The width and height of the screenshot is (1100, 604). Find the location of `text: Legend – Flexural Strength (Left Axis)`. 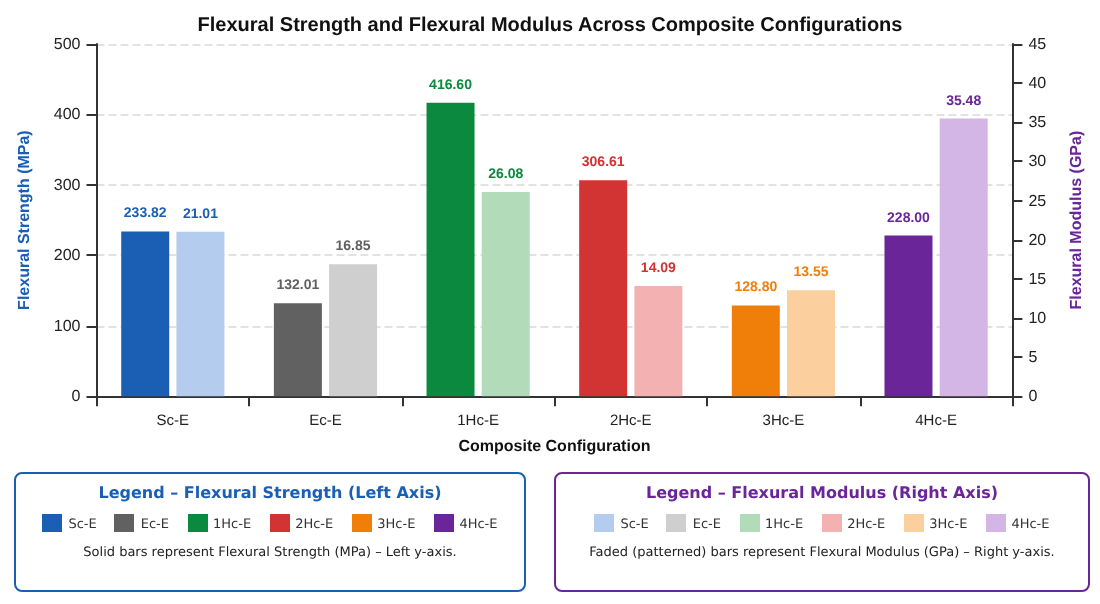

text: Legend – Flexural Strength (Left Axis) is located at coordinates (270, 493).